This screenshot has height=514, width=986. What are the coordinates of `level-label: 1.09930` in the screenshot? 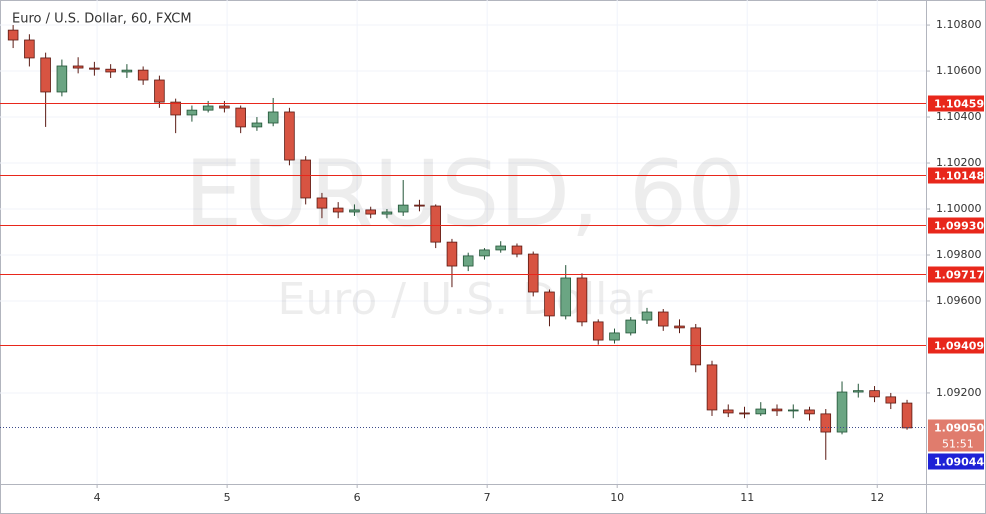 It's located at (959, 226).